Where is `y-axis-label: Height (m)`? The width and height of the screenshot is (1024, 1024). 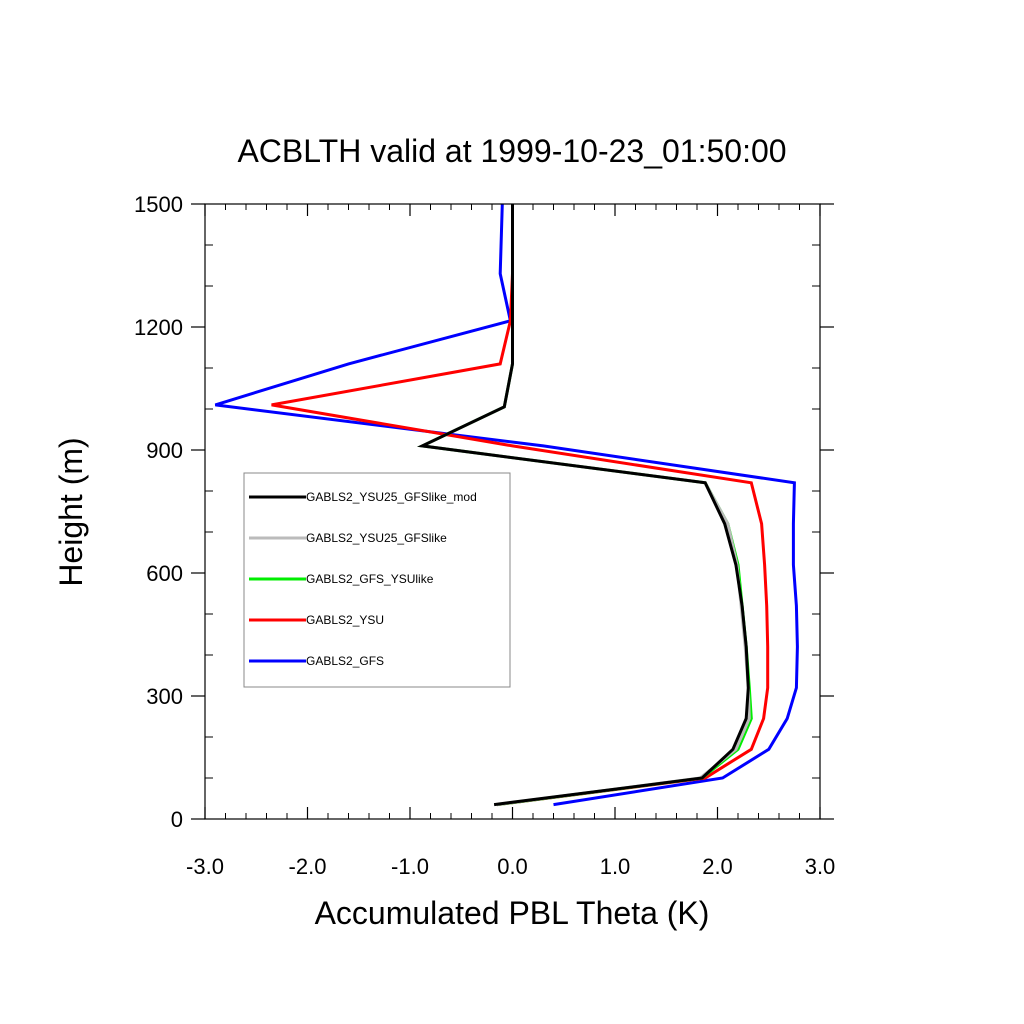
y-axis-label: Height (m) is located at coordinates (71, 511).